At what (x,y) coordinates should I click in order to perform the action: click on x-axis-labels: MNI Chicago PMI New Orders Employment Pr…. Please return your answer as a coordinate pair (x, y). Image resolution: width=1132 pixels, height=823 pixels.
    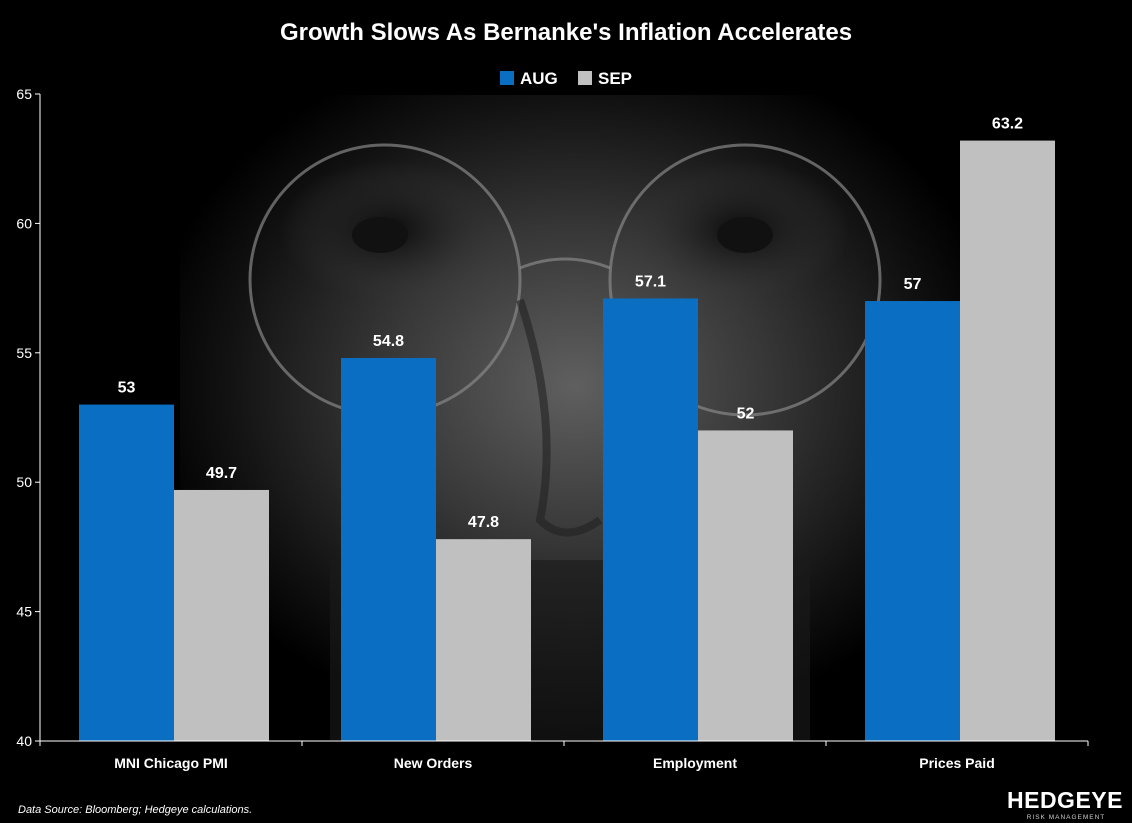
    Looking at the image, I should click on (554, 763).